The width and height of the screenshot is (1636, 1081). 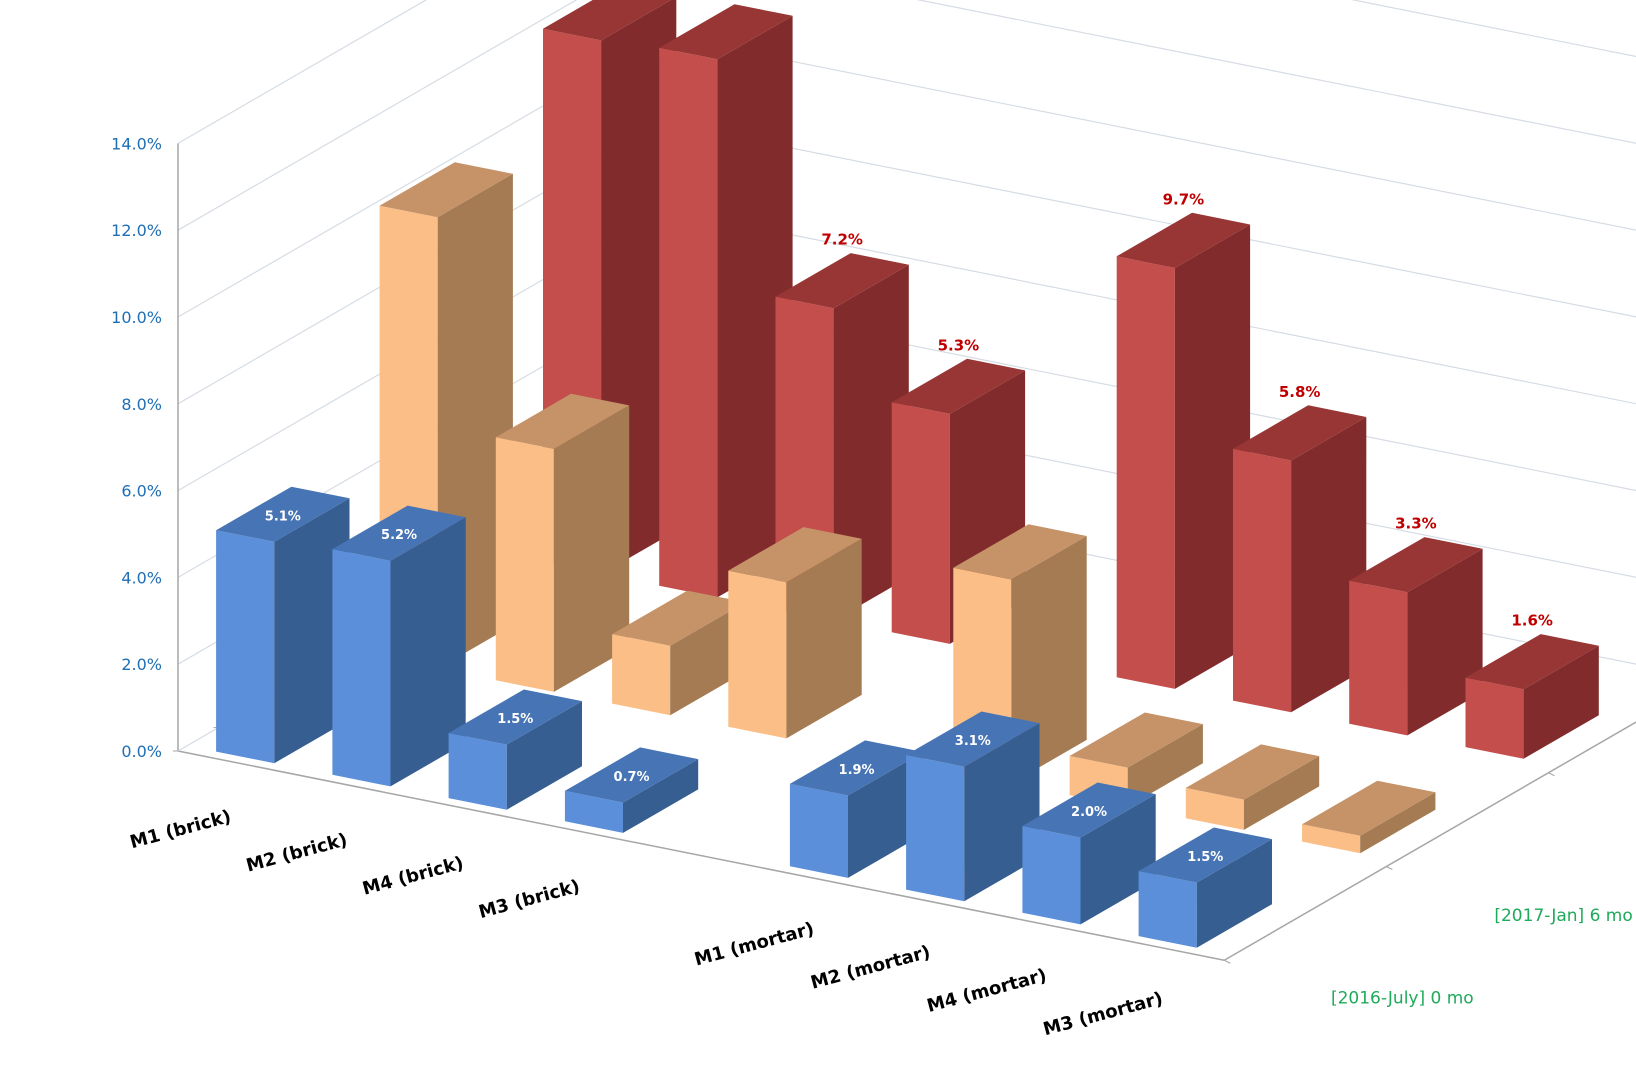 I want to click on y-tick-label: 6.0%, so click(x=141, y=491).